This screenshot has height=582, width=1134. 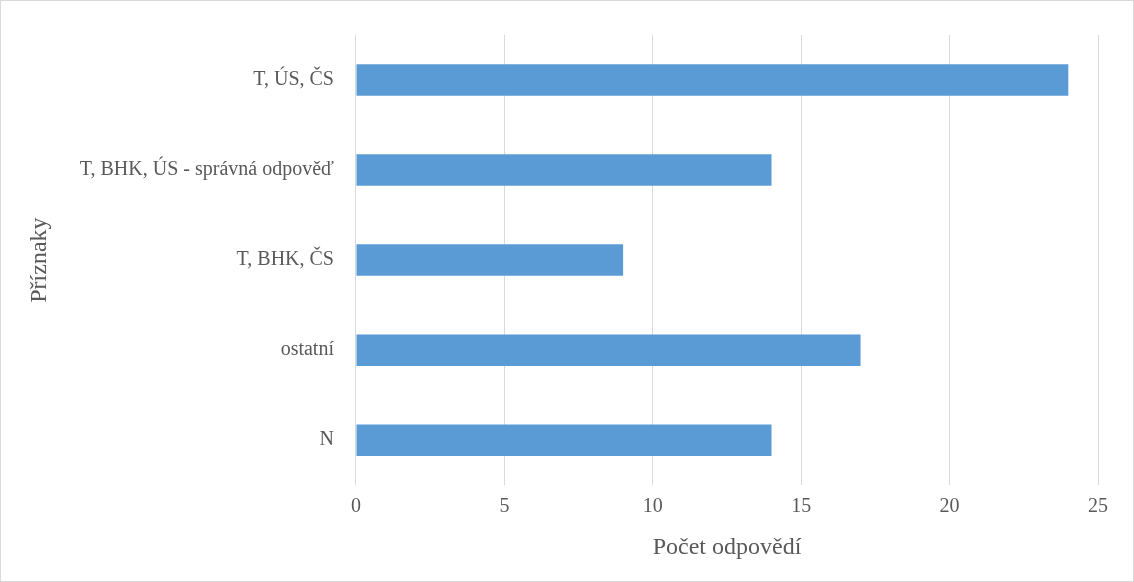 I want to click on x-tick-label: 0, so click(x=355, y=505).